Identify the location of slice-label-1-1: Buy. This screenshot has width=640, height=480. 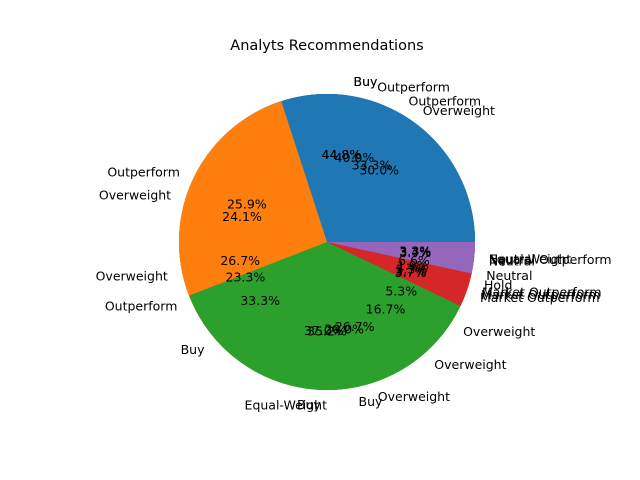
(193, 349).